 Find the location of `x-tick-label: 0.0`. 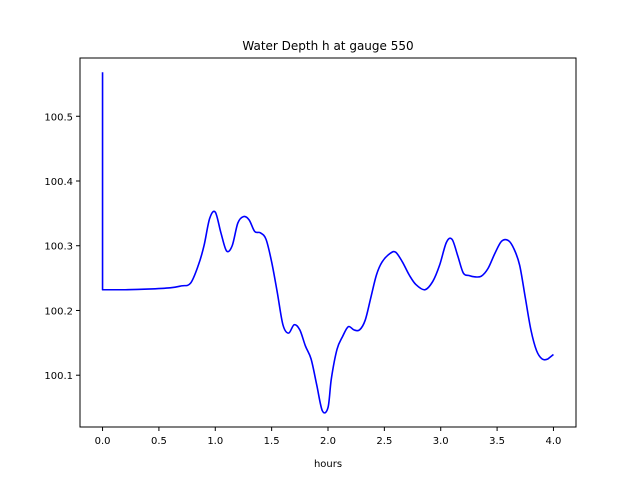

x-tick-label: 0.0 is located at coordinates (103, 441).